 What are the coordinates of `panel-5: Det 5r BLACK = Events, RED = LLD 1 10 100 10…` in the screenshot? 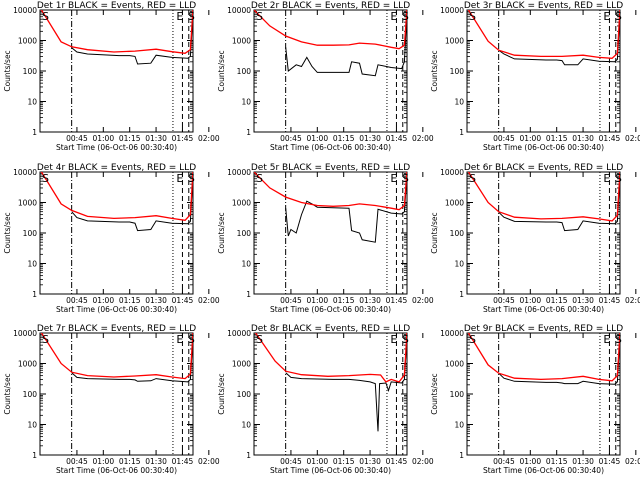 It's located at (325, 238).